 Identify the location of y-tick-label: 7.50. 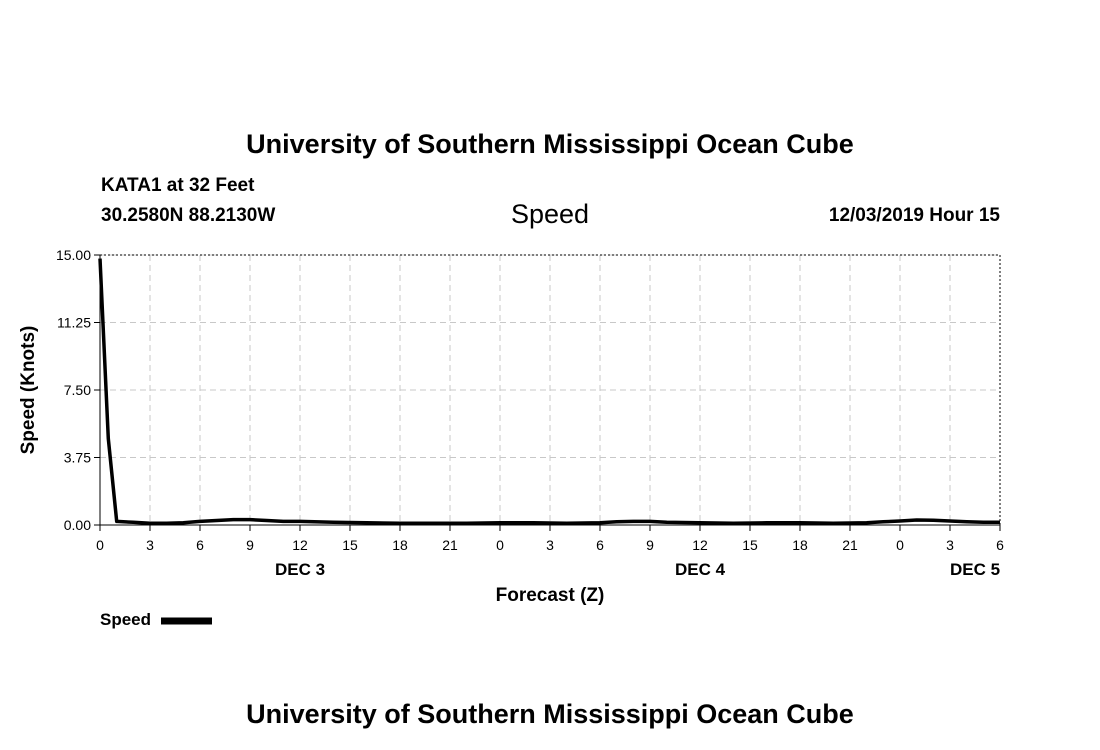
(77, 390).